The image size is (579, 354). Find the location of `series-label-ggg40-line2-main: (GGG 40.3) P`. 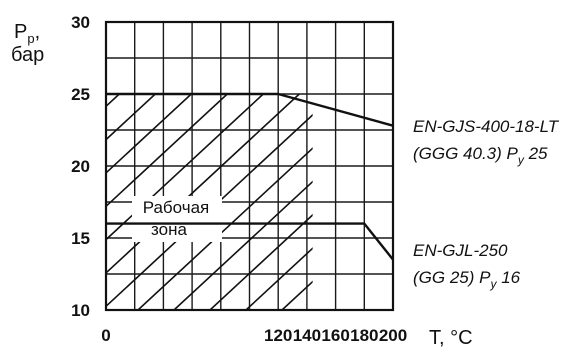

series-label-ggg40-line2-main: (GGG 40.3) P is located at coordinates (466, 153).